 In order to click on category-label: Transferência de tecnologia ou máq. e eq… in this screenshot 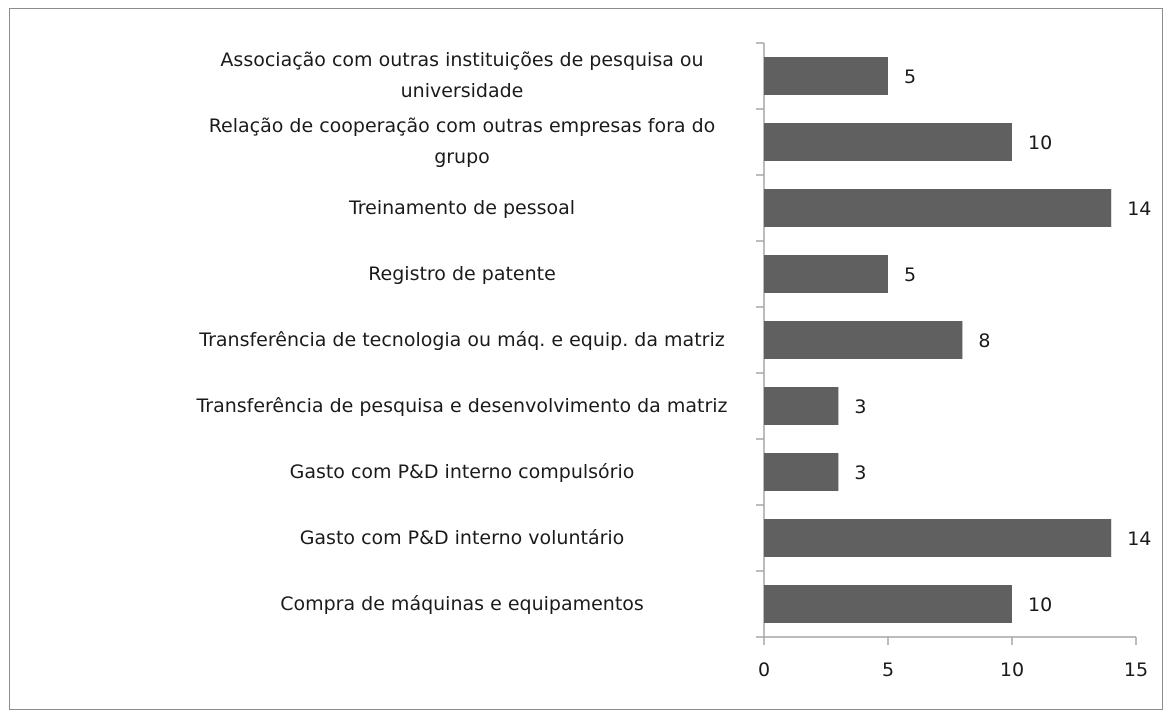, I will do `click(462, 339)`.